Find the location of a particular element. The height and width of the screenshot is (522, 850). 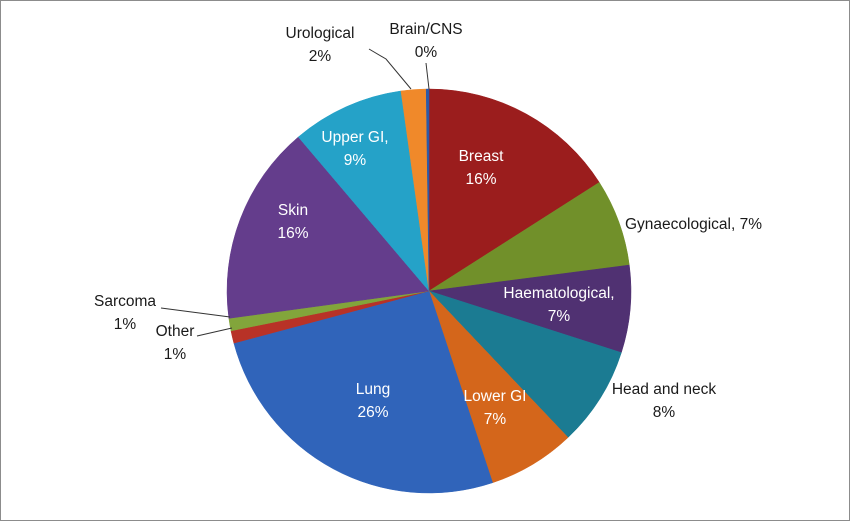

slice-label-lower-gi: Lower GI is located at coordinates (495, 396).